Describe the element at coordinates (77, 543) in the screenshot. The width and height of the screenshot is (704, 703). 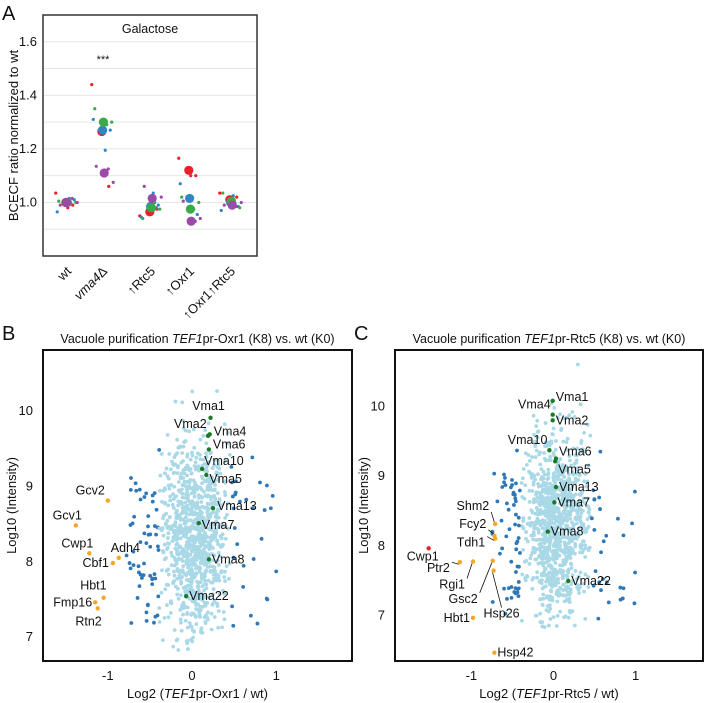
I see `point-label-cwp1: Cwp1` at that location.